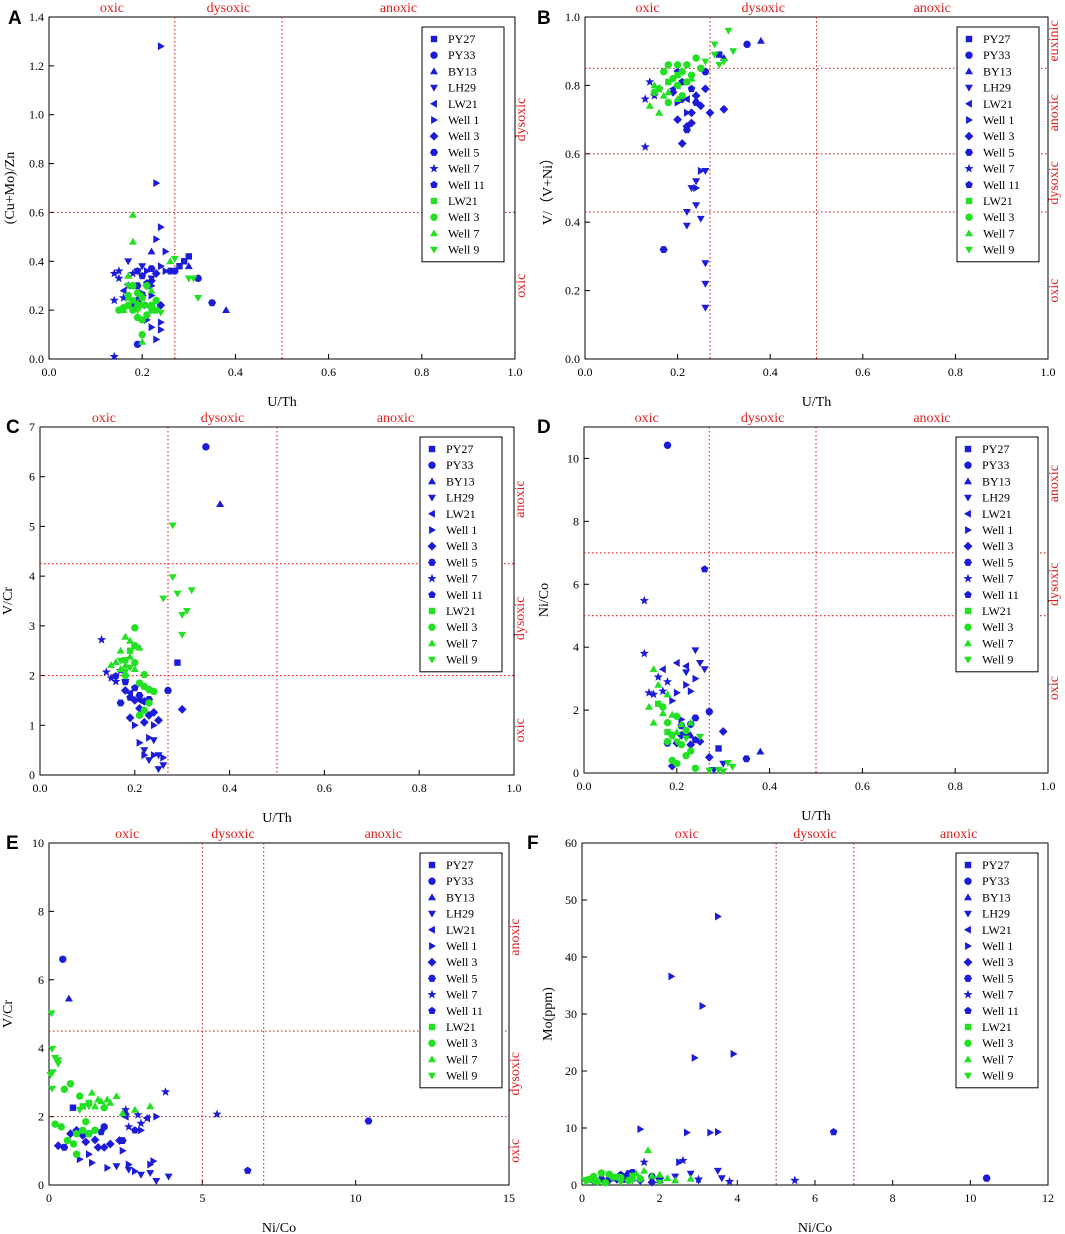  What do you see at coordinates (576, 710) in the screenshot?
I see `y-tick-label: 2` at bounding box center [576, 710].